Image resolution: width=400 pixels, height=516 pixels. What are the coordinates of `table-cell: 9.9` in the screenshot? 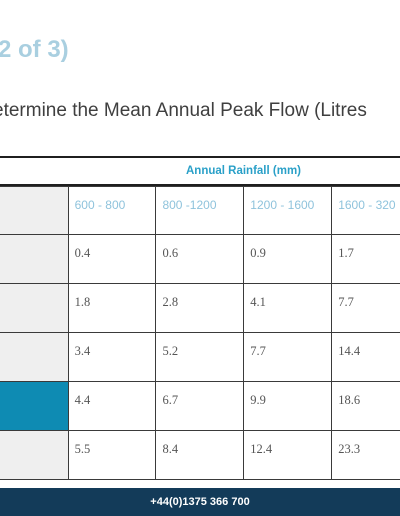 It's located at (288, 406).